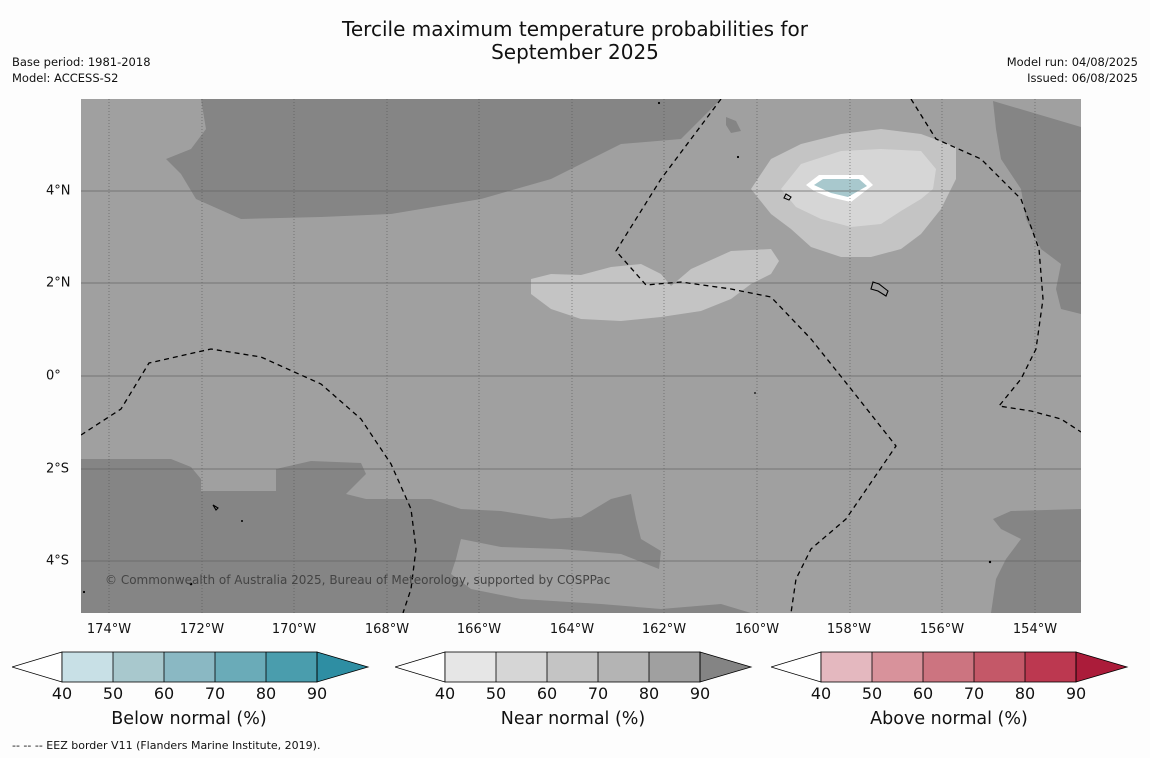 Image resolution: width=1150 pixels, height=758 pixels. Describe the element at coordinates (202, 629) in the screenshot. I see `lon-label: 172°W` at that location.